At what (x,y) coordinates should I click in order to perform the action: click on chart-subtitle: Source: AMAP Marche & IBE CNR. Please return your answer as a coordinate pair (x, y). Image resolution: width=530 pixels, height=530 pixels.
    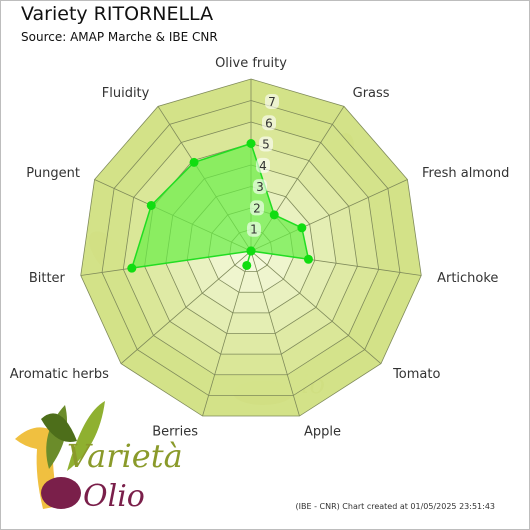
    Looking at the image, I should click on (119, 37).